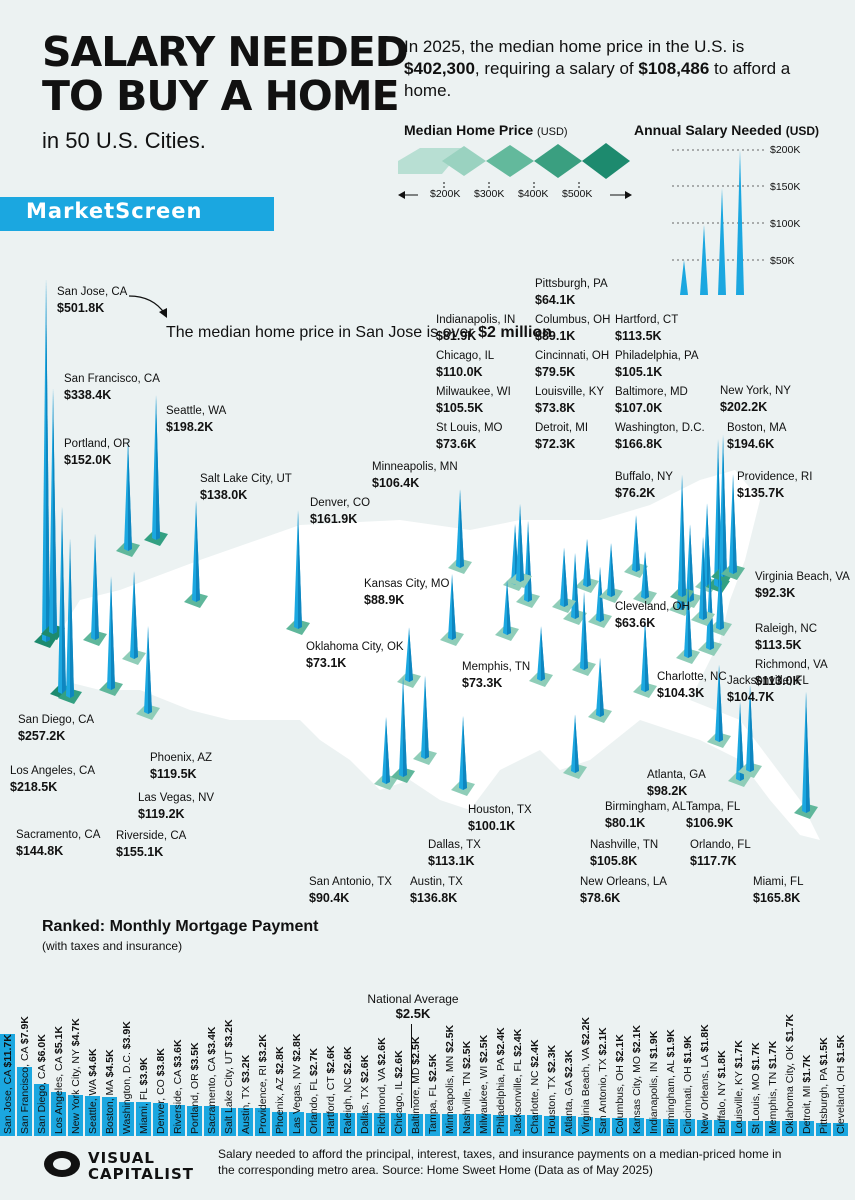 The width and height of the screenshot is (855, 1200). What do you see at coordinates (841, 1048) in the screenshot?
I see `ranked-payment-cleveland-oh: $1.5K` at bounding box center [841, 1048].